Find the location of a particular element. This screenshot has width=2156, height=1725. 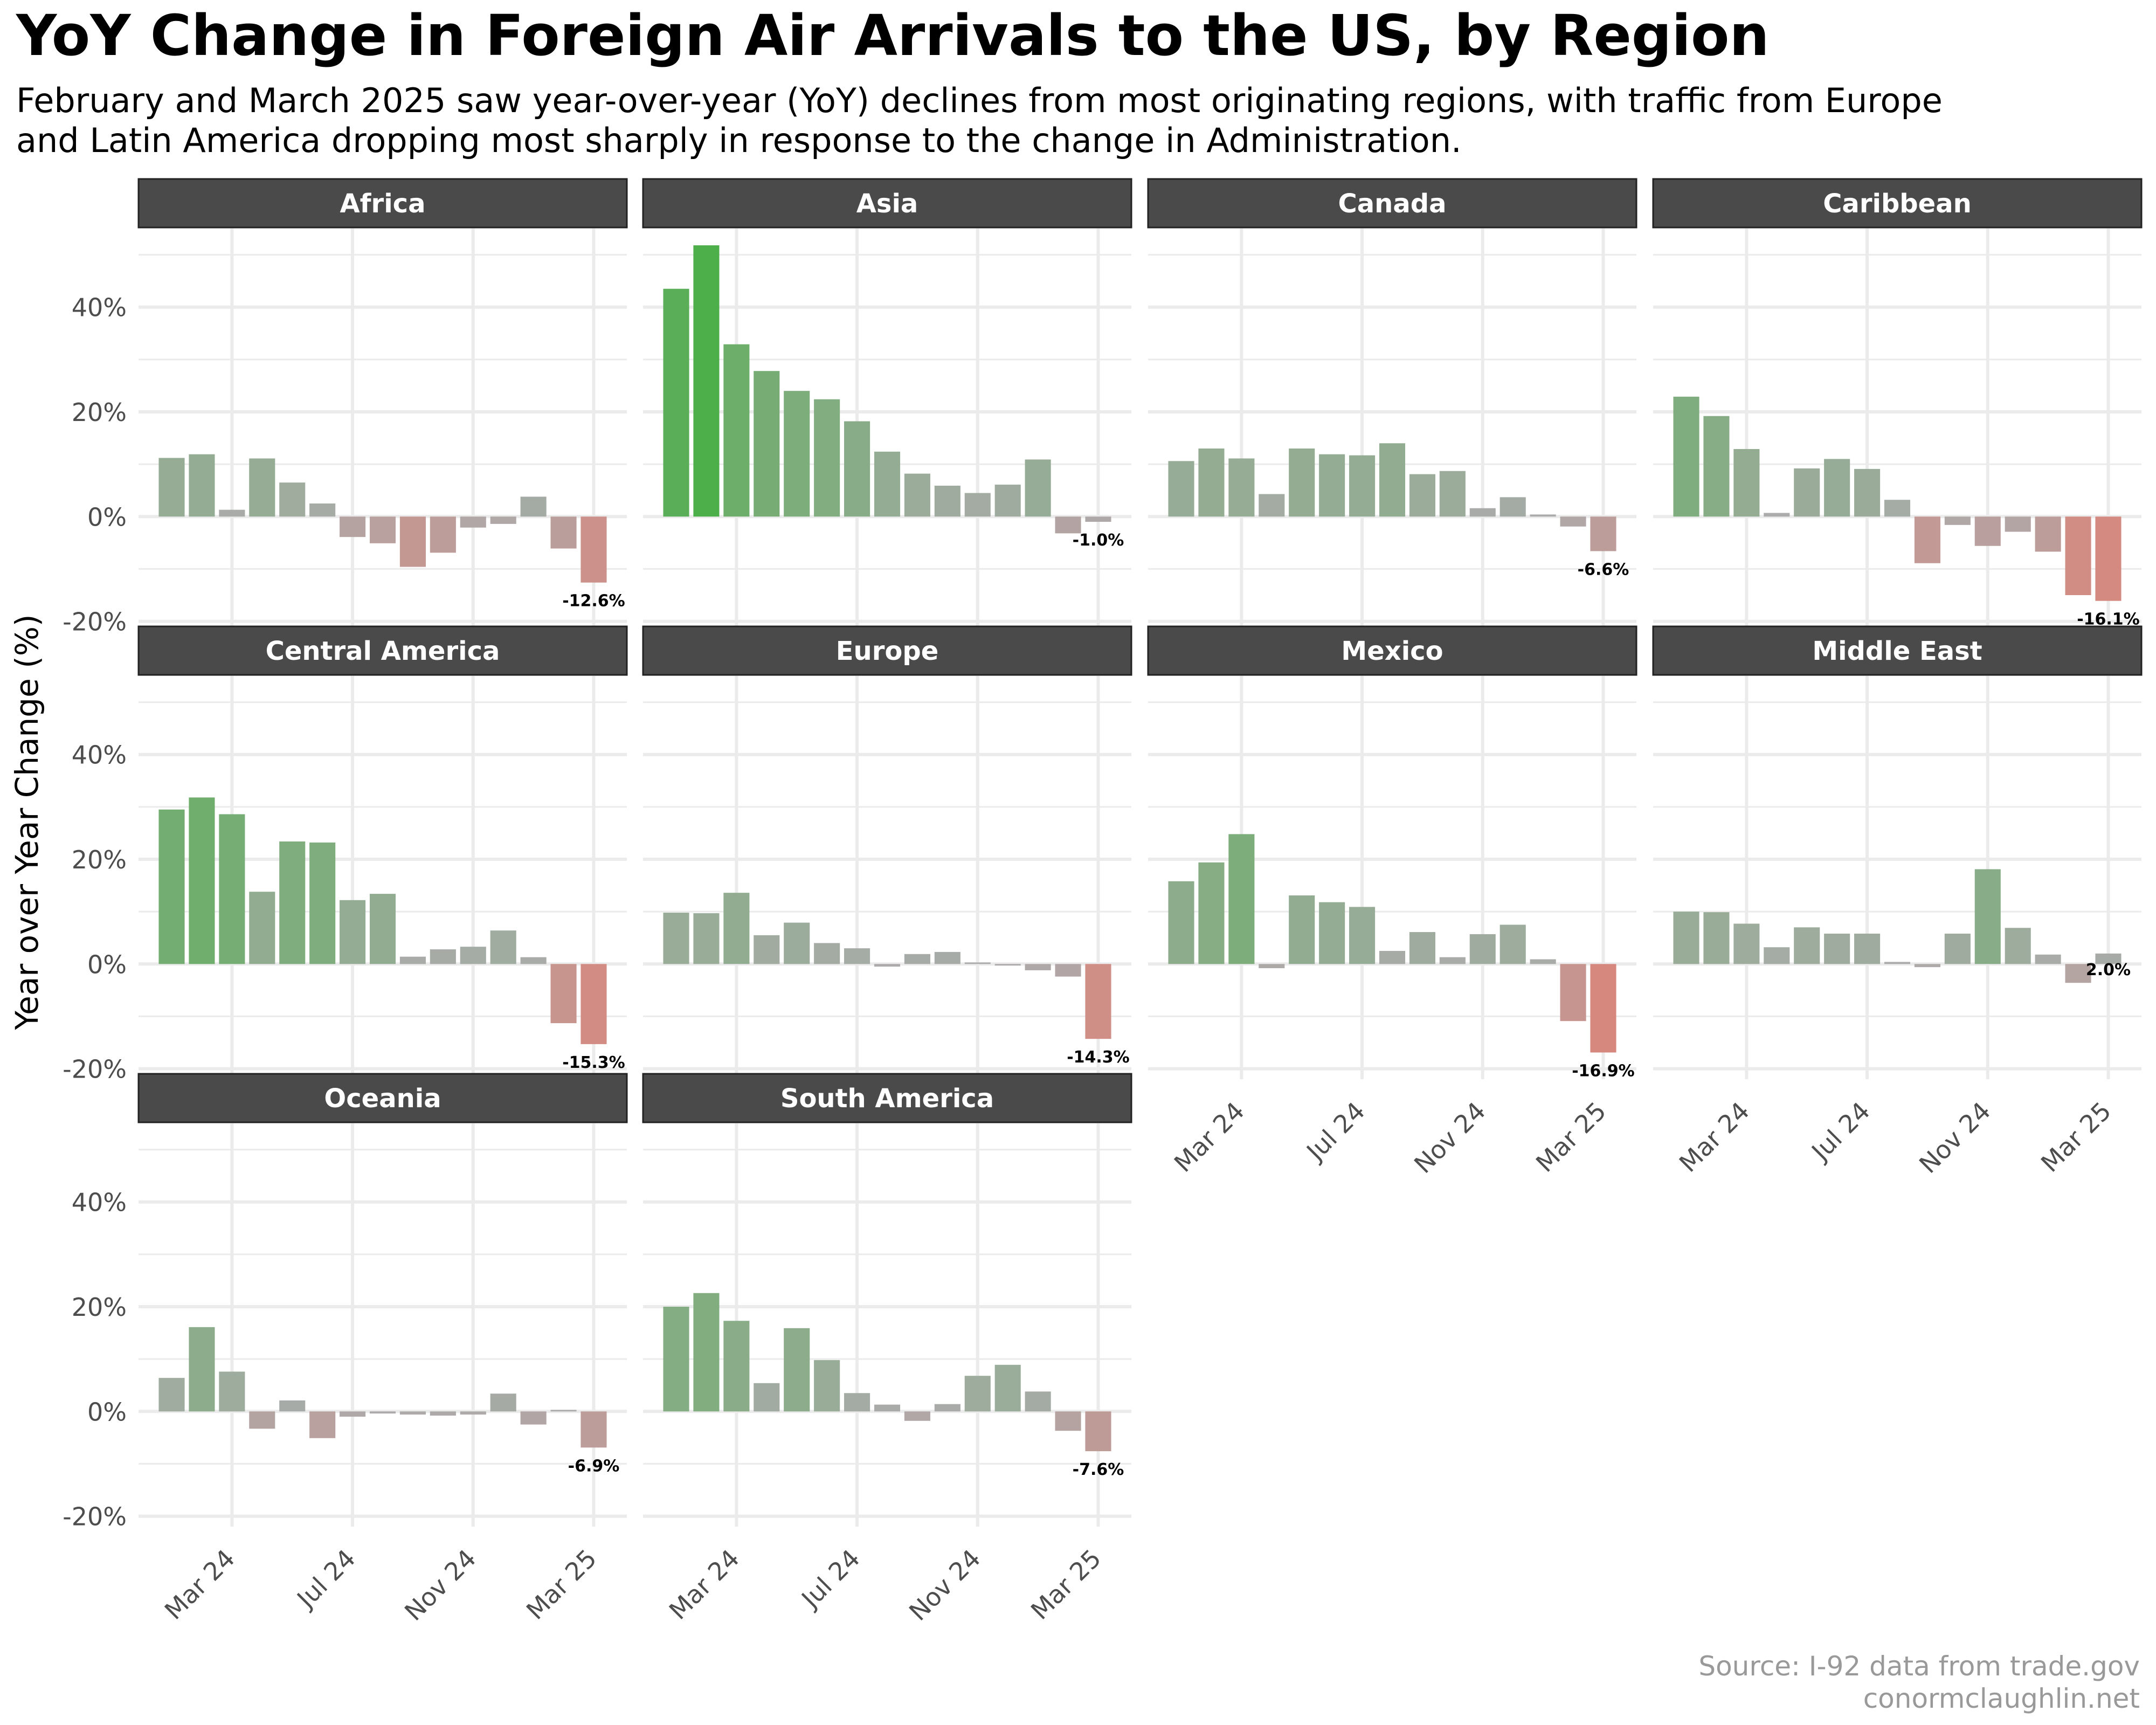

last-value-label: -7.6% is located at coordinates (1098, 1469).